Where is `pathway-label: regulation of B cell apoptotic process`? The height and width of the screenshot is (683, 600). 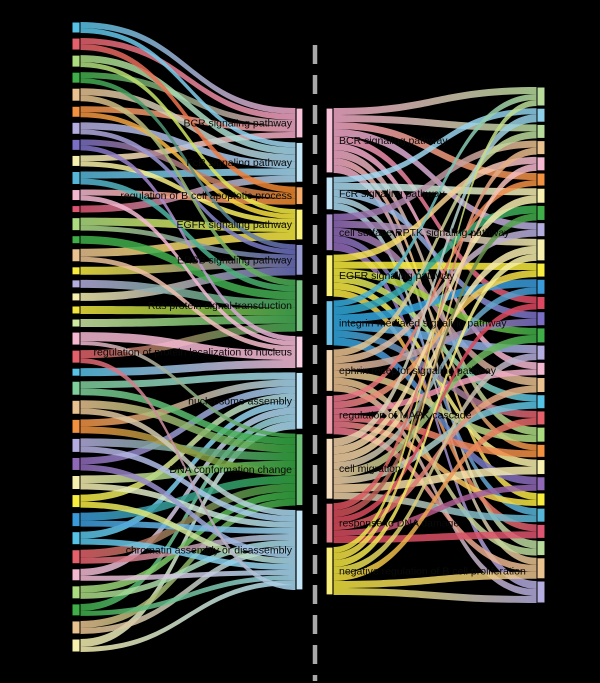
pathway-label: regulation of B cell apoptotic process is located at coordinates (206, 196).